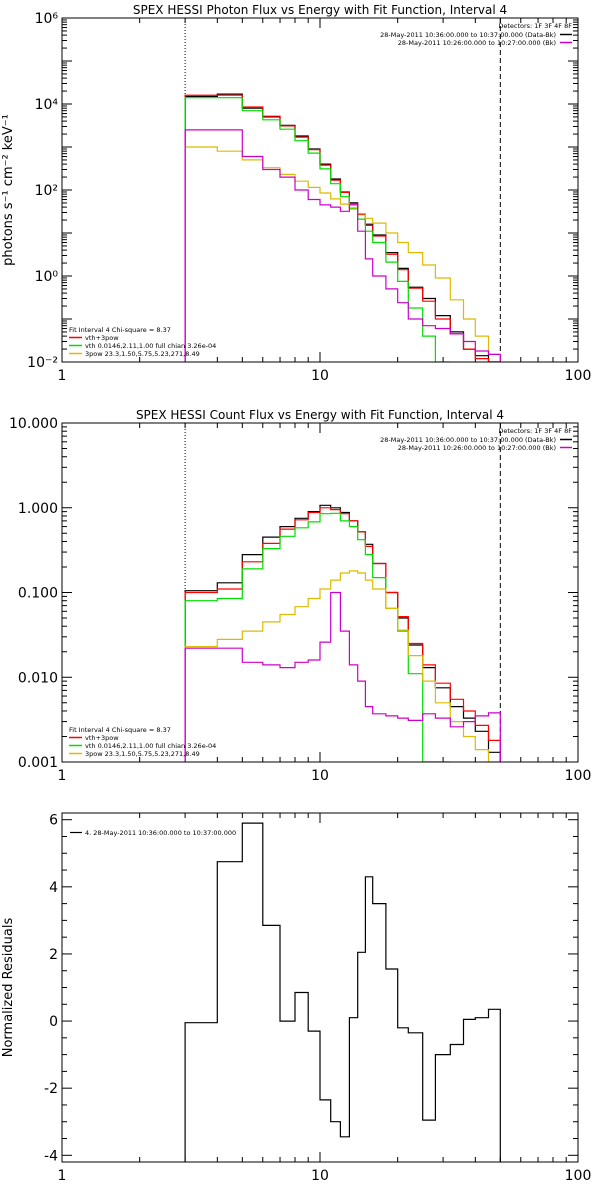 The image size is (600, 1200). Describe the element at coordinates (42, 363) in the screenshot. I see `y-tick-label: 10⁻²` at that location.